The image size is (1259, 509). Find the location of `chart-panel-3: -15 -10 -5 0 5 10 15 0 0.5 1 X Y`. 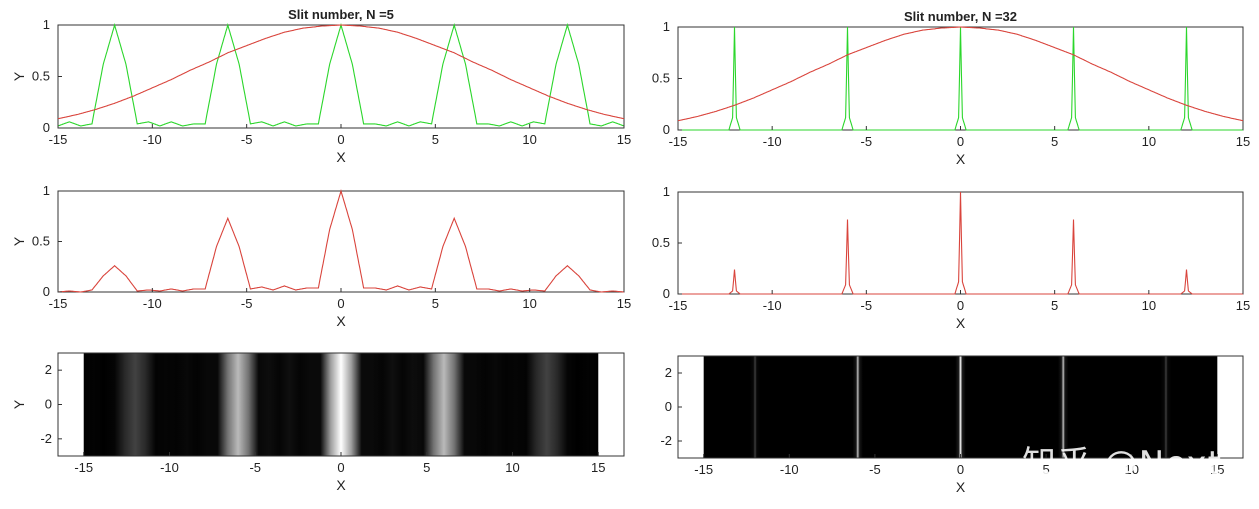

chart-panel-3: -15 -10 -5 0 5 10 15 0 0.5 1 X Y is located at coordinates (321, 256).